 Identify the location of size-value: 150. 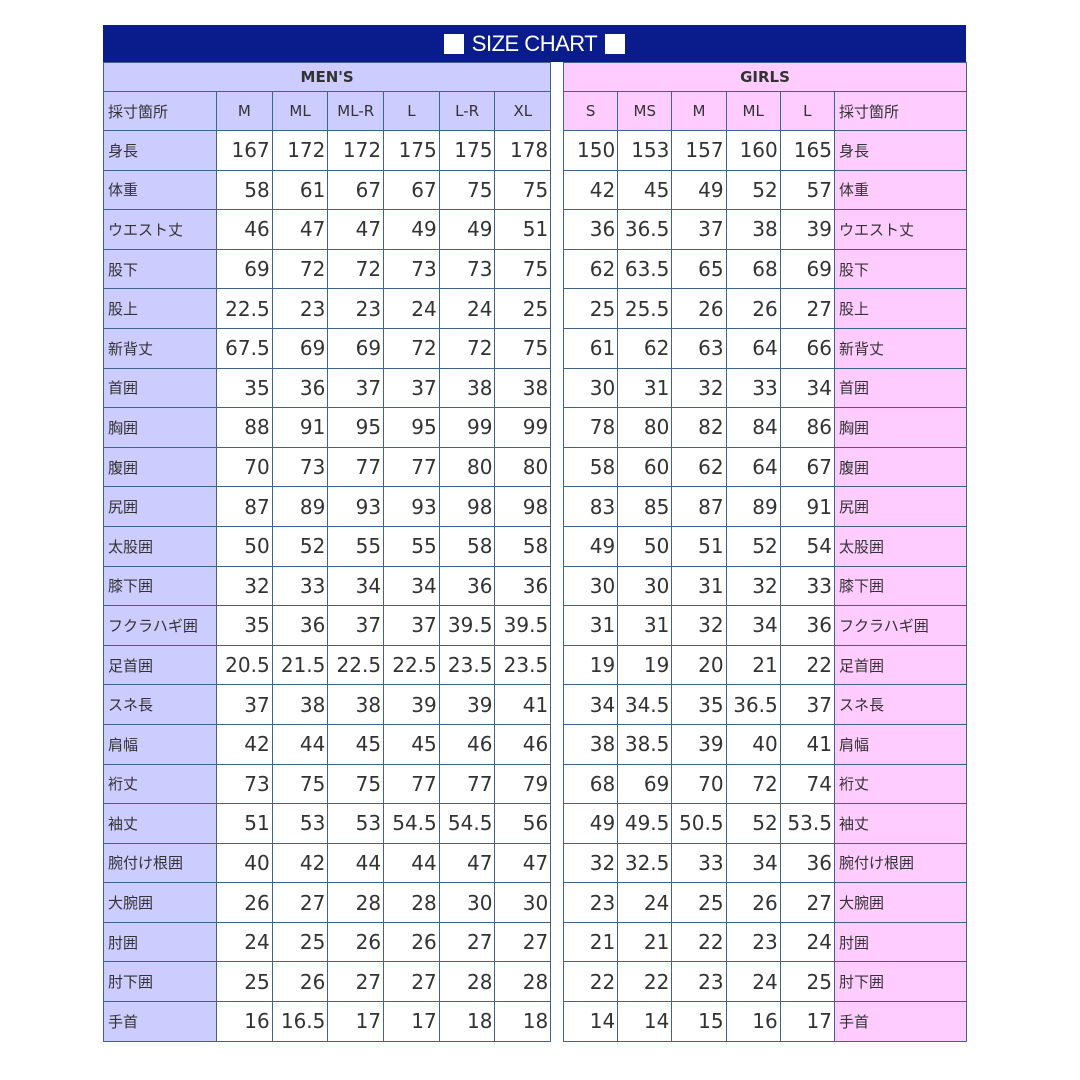
(590, 150).